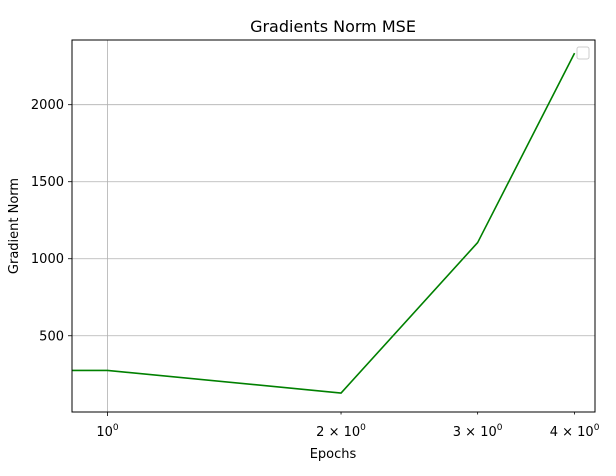 The width and height of the screenshot is (616, 476). Describe the element at coordinates (51, 221) in the screenshot. I see `y-axis: 500 1000 1500 2000` at that location.